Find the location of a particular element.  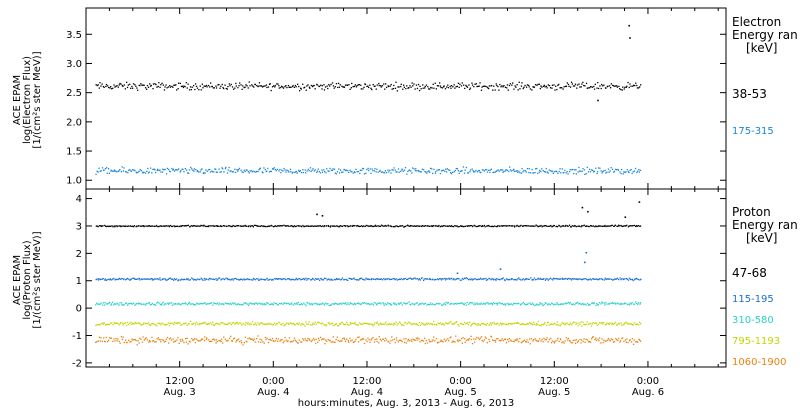

proton-legend-title1: Proton is located at coordinates (751, 212).